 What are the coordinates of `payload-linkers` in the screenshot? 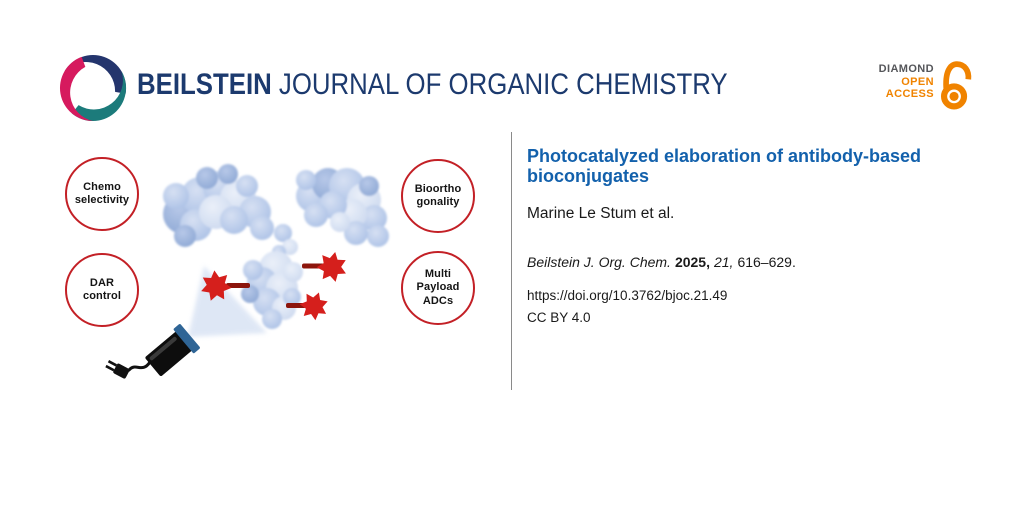 It's located at (275, 285).